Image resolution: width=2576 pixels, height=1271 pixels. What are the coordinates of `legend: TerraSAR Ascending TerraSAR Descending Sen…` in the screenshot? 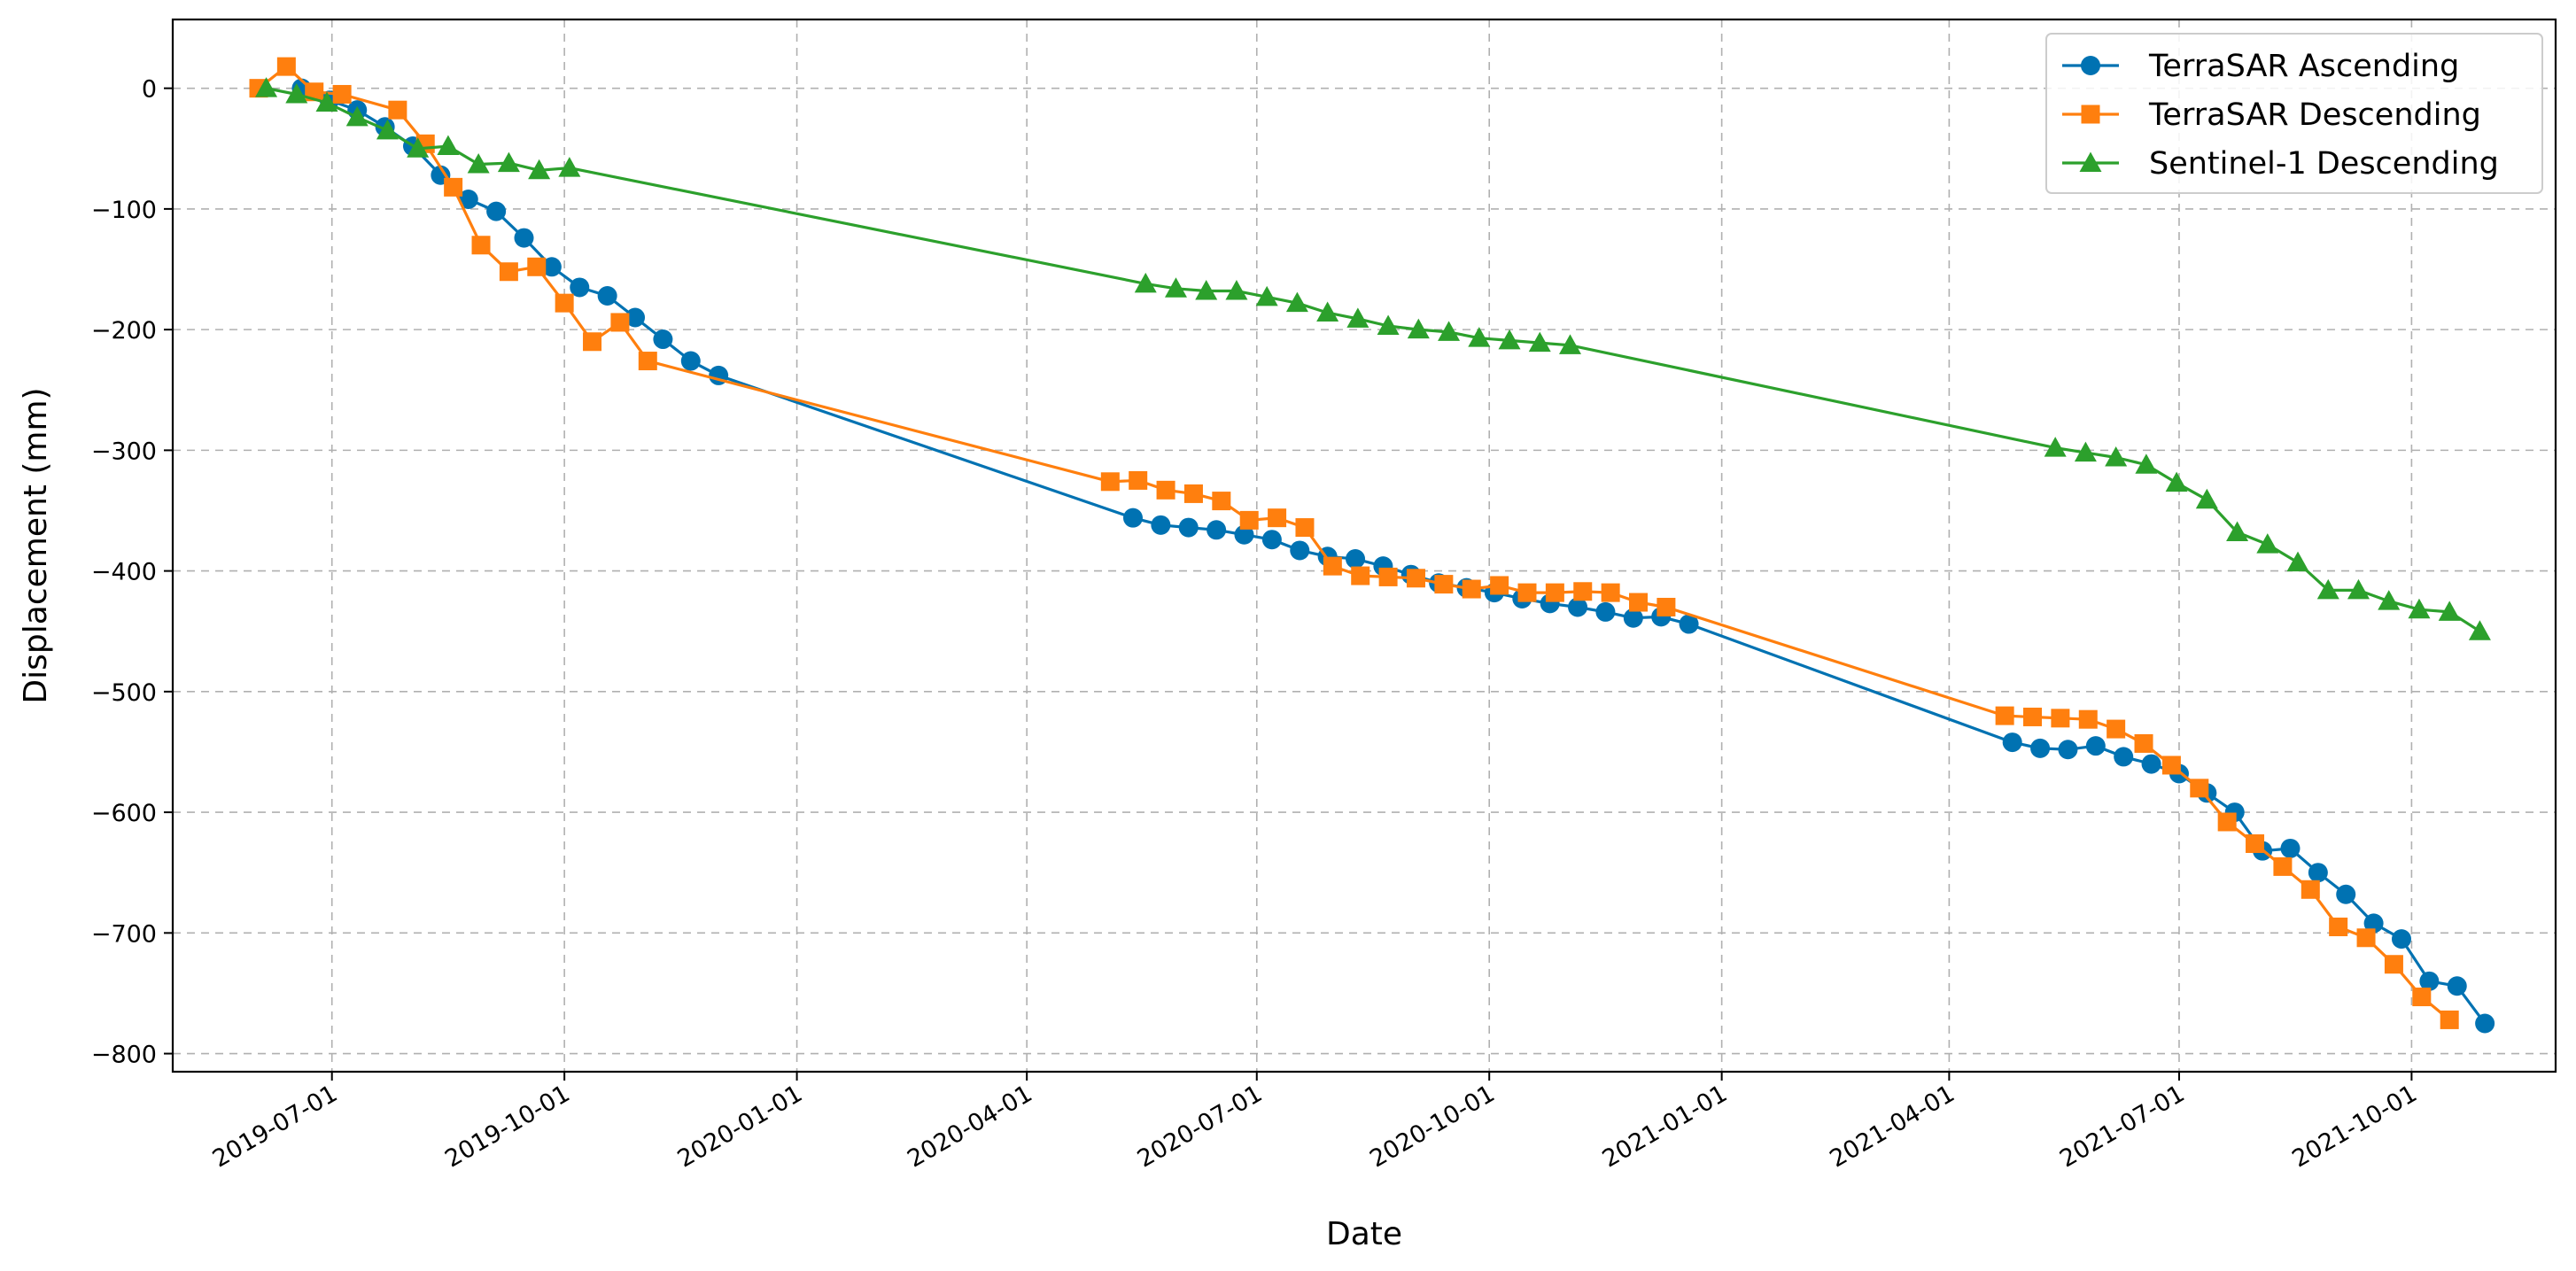 It's located at (2294, 113).